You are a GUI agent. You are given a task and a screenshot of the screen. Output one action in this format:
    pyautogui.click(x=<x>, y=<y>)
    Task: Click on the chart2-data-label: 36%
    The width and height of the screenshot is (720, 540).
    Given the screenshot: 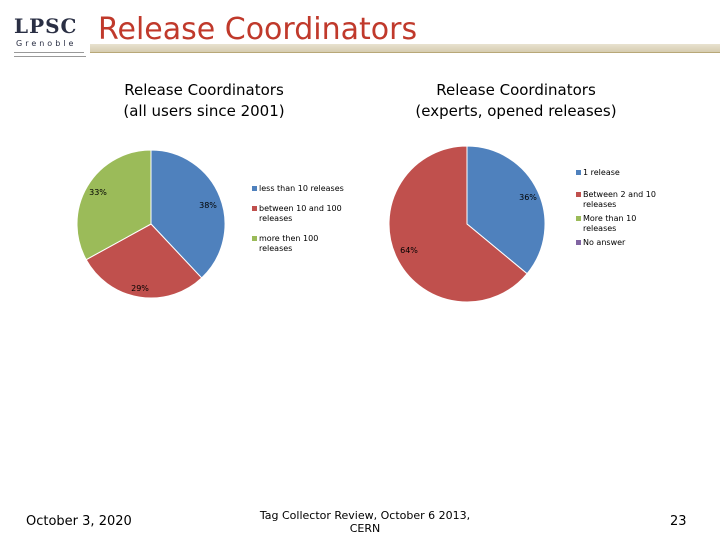 What is the action you would take?
    pyautogui.click(x=528, y=197)
    